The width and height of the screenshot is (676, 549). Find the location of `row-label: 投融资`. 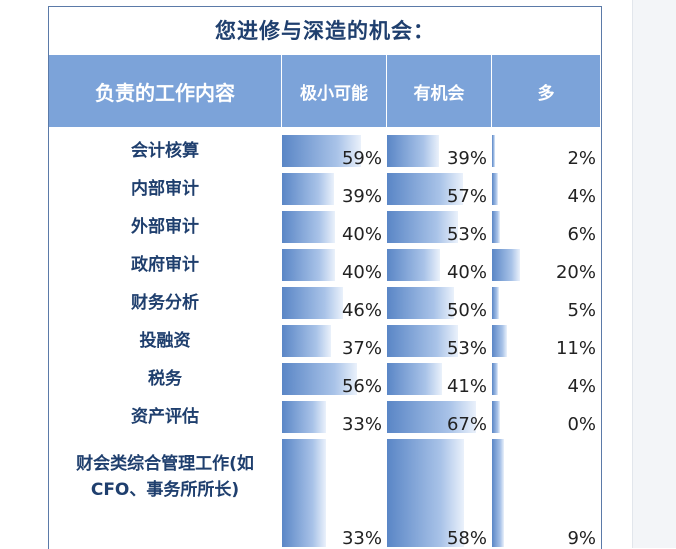

row-label: 投融资 is located at coordinates (165, 341).